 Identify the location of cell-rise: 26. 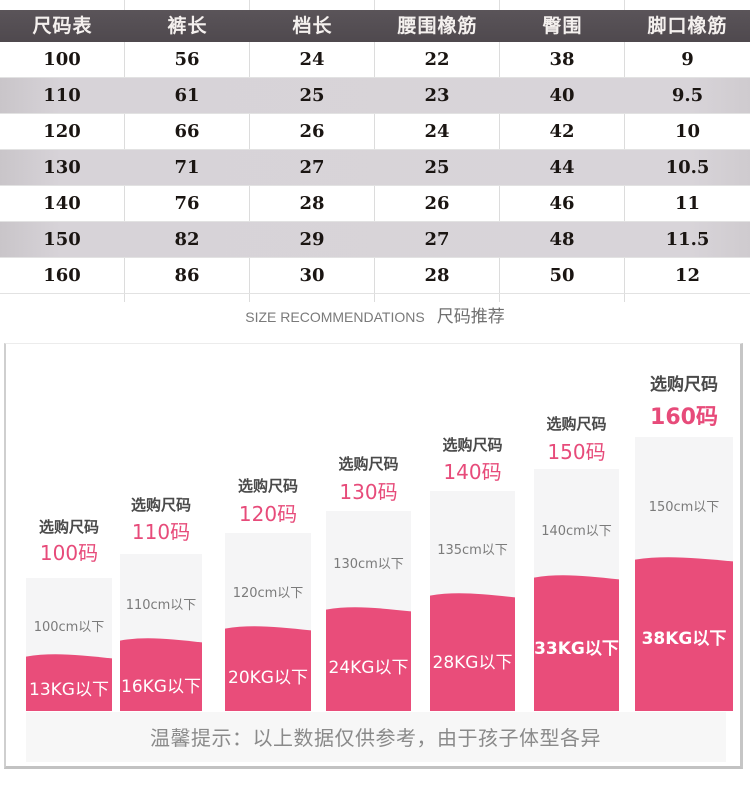
(312, 131).